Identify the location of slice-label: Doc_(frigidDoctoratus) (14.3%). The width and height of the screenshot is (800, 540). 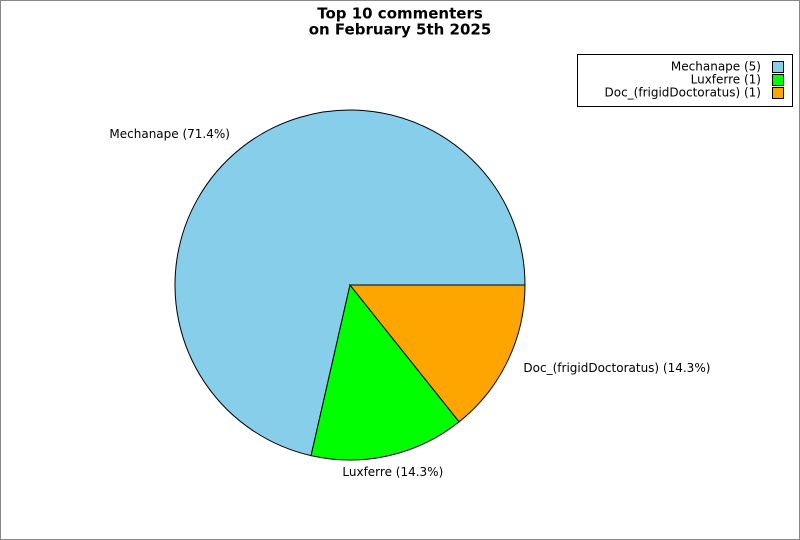
(616, 368).